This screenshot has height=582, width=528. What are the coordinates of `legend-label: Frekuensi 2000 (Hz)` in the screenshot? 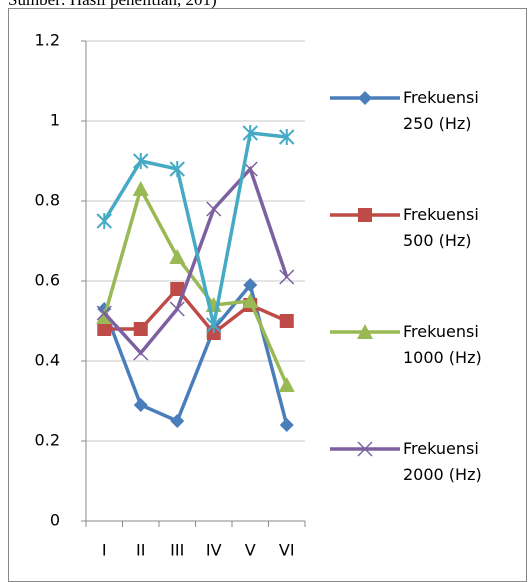 It's located at (442, 461).